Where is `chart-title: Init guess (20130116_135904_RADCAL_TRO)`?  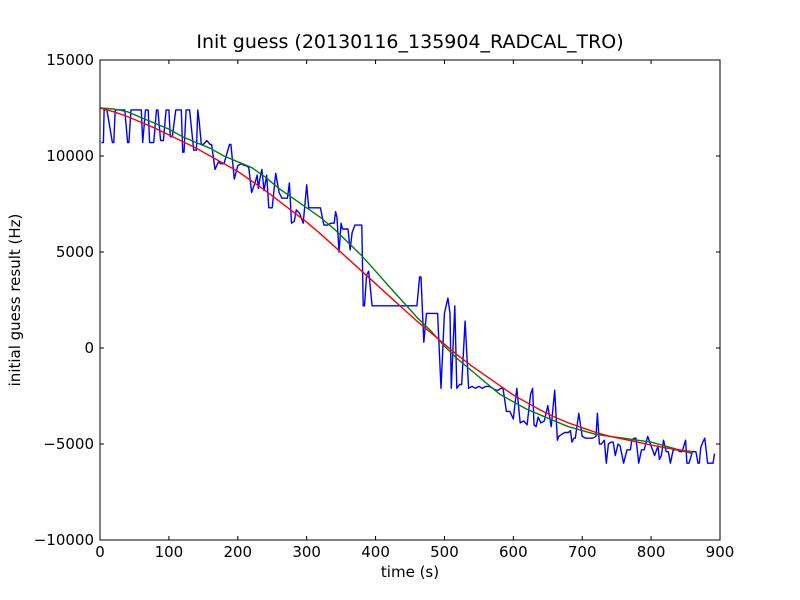
chart-title: Init guess (20130116_135904_RADCAL_TRO) is located at coordinates (409, 42).